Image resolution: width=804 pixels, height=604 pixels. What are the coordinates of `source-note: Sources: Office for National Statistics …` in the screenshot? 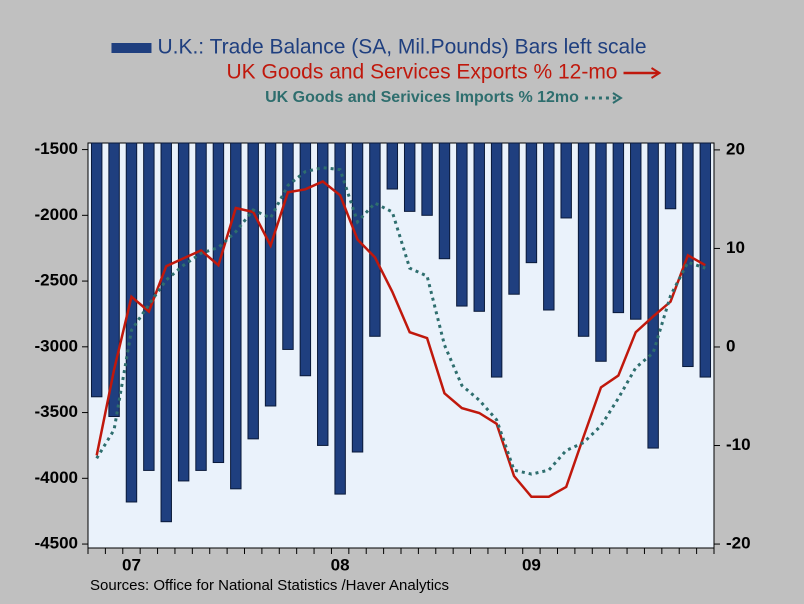 It's located at (269, 585).